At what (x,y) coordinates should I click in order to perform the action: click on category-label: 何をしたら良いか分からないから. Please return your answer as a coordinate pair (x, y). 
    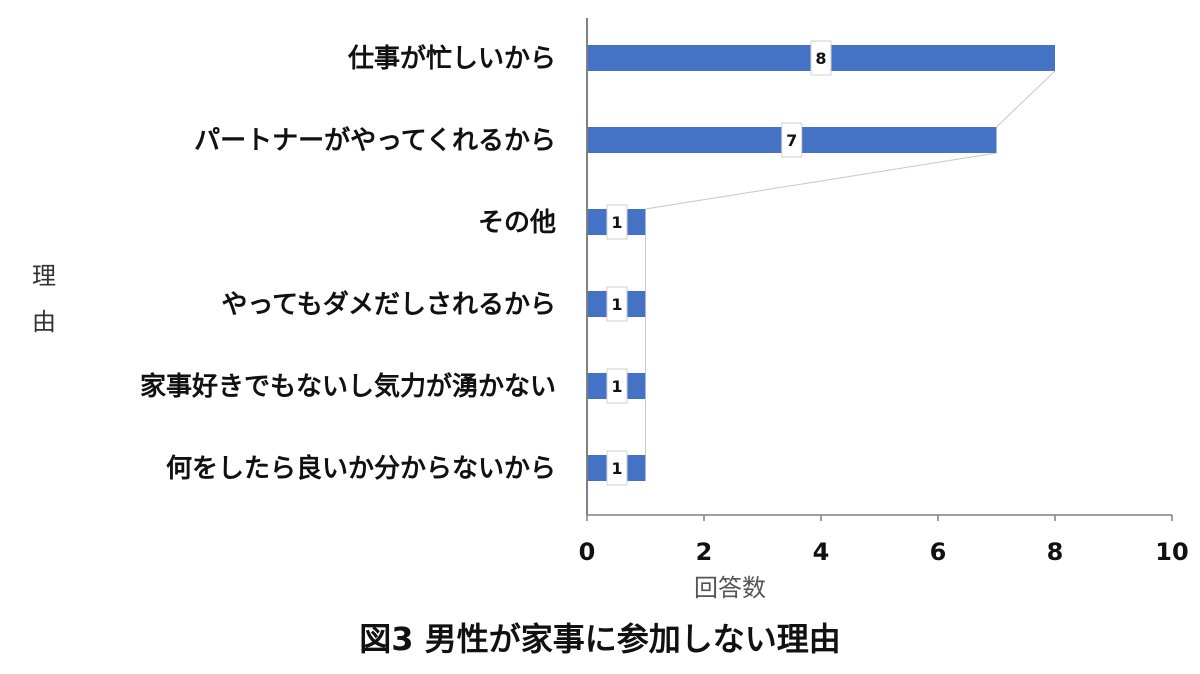
    Looking at the image, I should click on (361, 468).